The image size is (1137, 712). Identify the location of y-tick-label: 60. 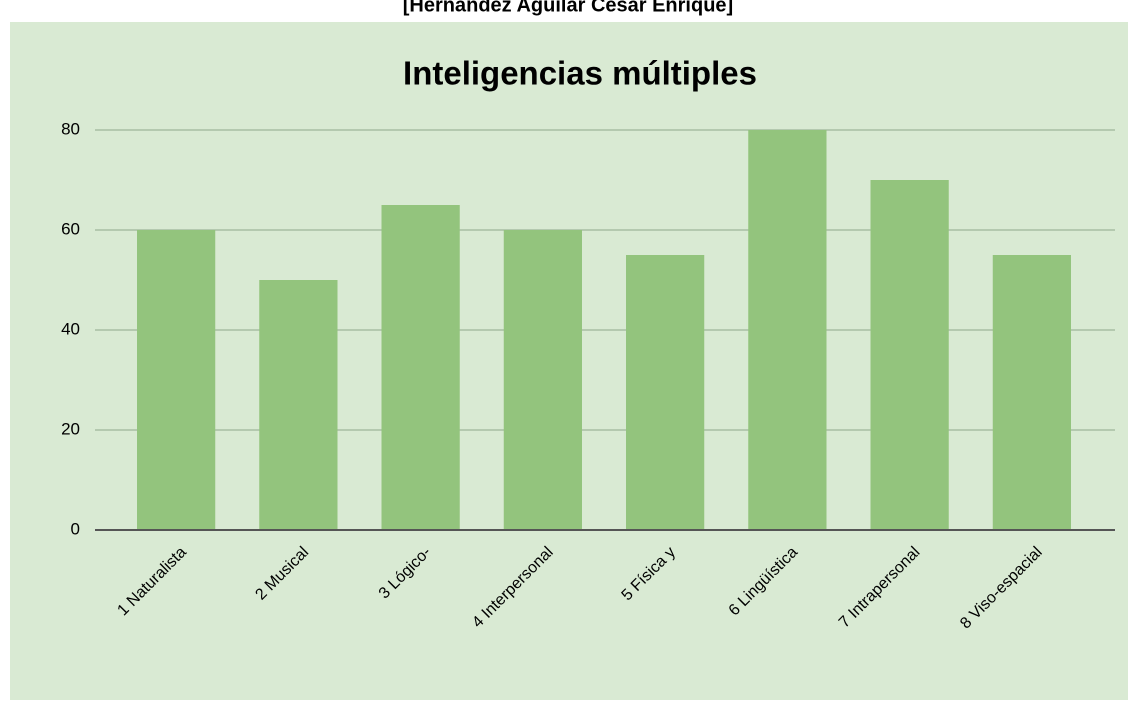
(70, 228).